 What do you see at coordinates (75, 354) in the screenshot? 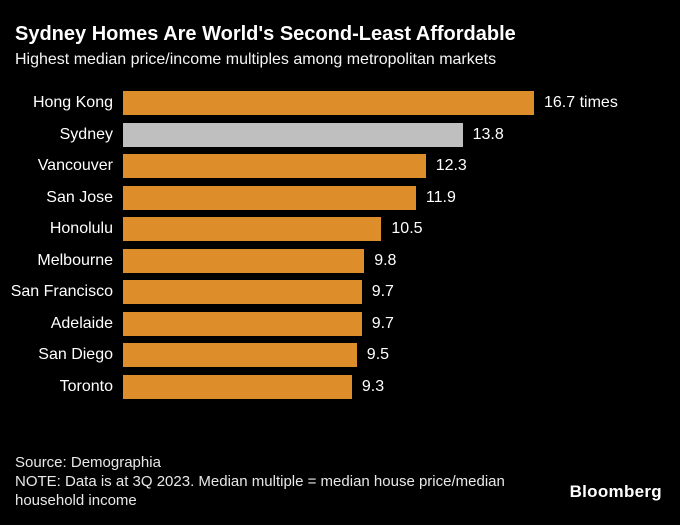
I see `category-label: San Diego` at bounding box center [75, 354].